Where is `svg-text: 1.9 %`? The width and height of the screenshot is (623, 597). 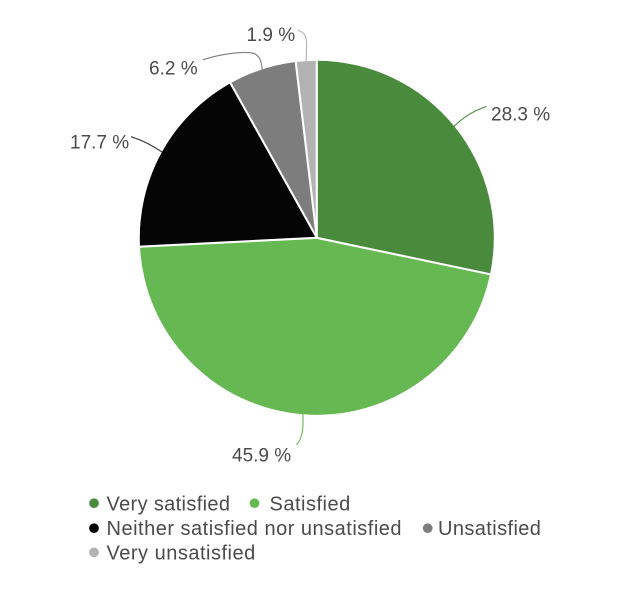
svg-text: 1.9 % is located at coordinates (271, 35).